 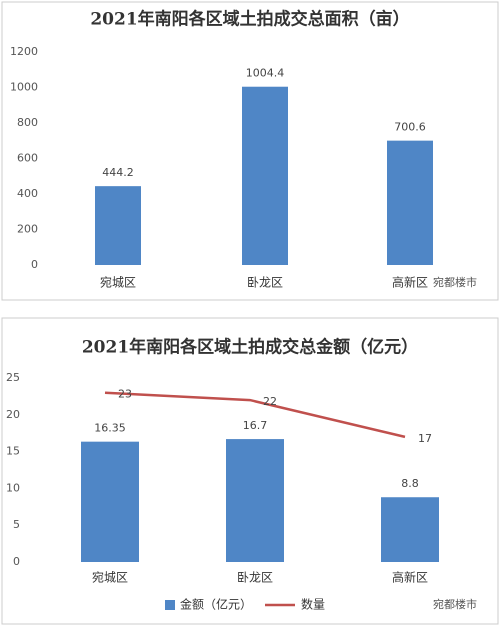 What do you see at coordinates (27, 229) in the screenshot?
I see `y-tick-label: 200` at bounding box center [27, 229].